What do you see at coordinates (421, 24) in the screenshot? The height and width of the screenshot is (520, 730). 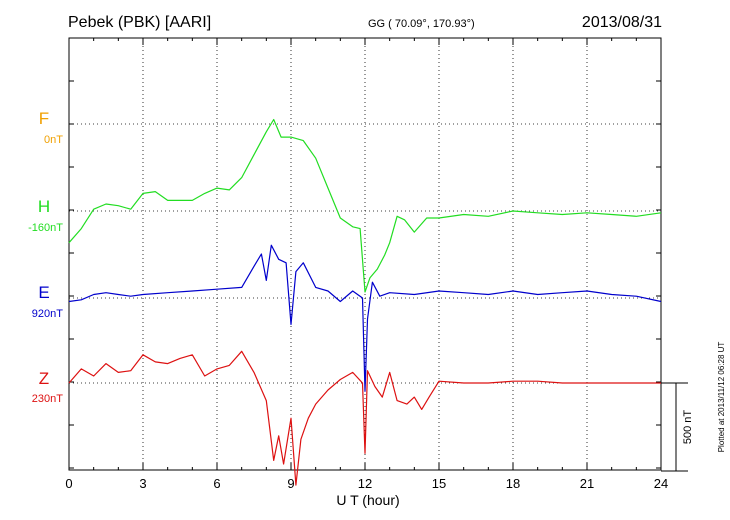 I see `station-location: GG ( 70.09°, 170.93°)` at bounding box center [421, 24].